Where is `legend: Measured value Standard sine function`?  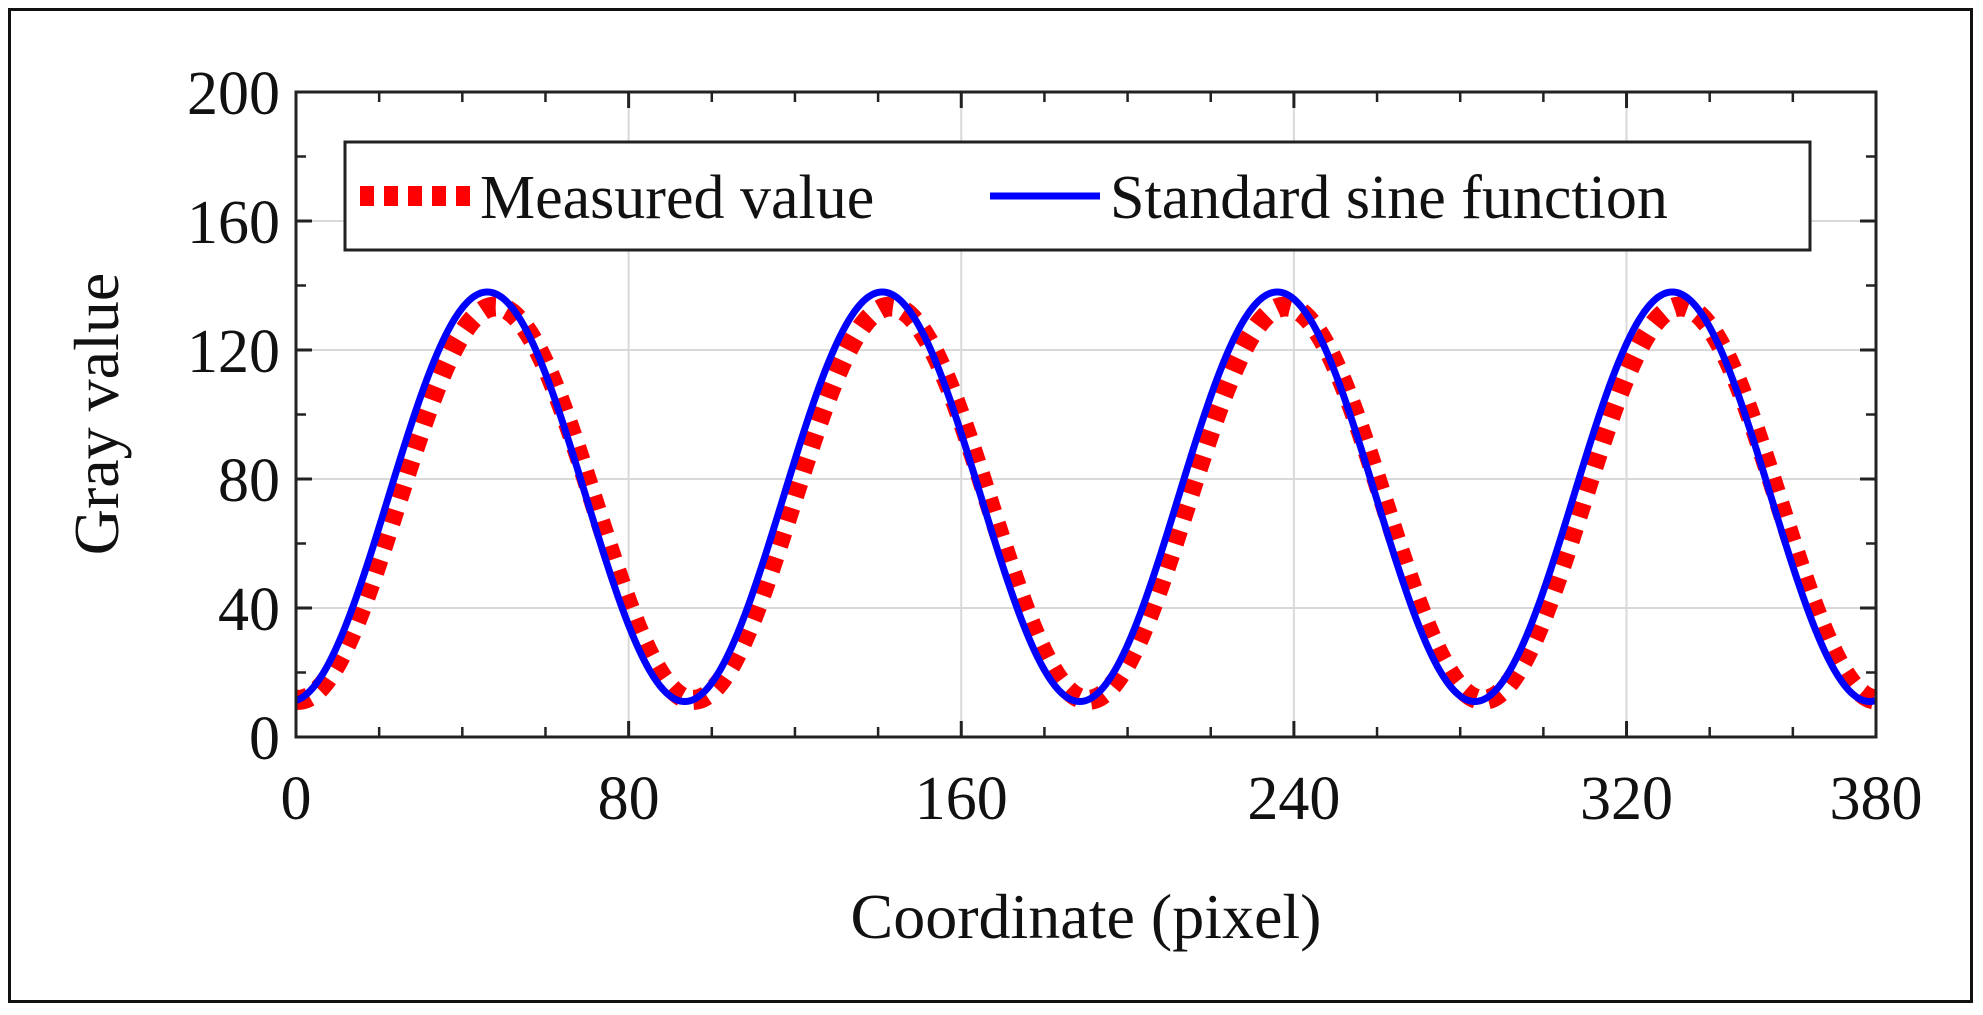 legend: Measured value Standard sine function is located at coordinates (1077, 196).